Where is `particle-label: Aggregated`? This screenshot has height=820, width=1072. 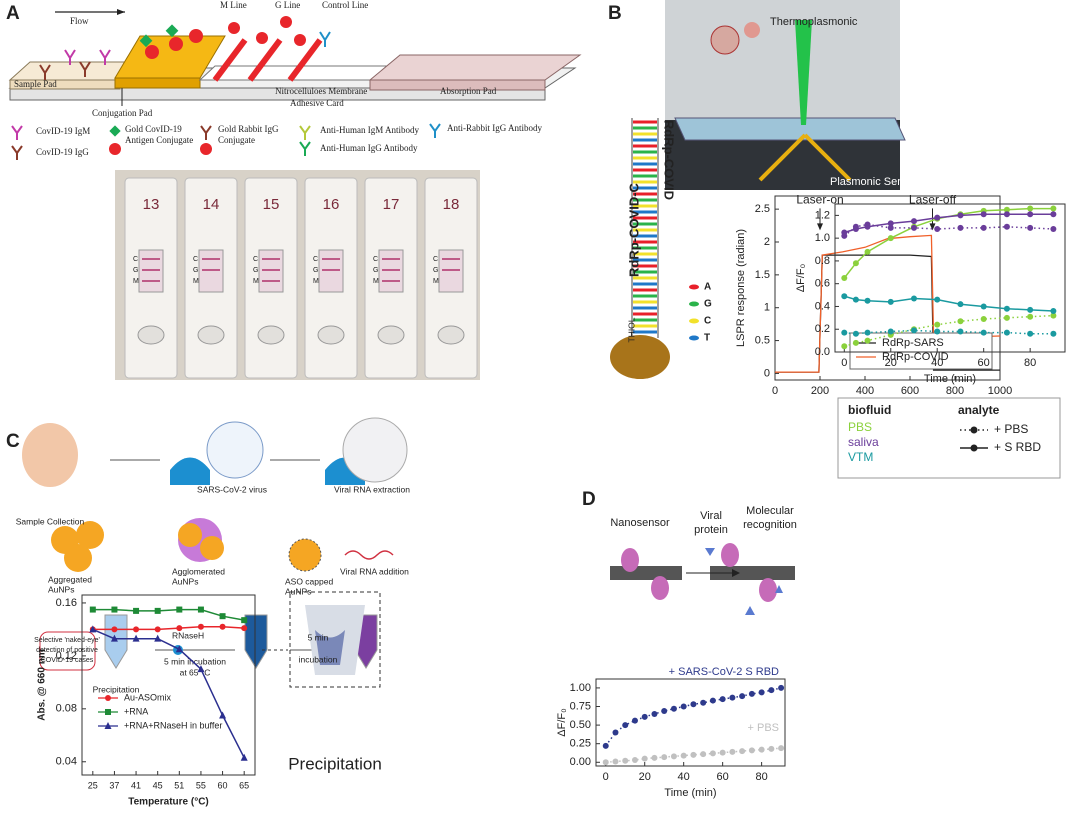
particle-label: Aggregated is located at coordinates (70, 579).